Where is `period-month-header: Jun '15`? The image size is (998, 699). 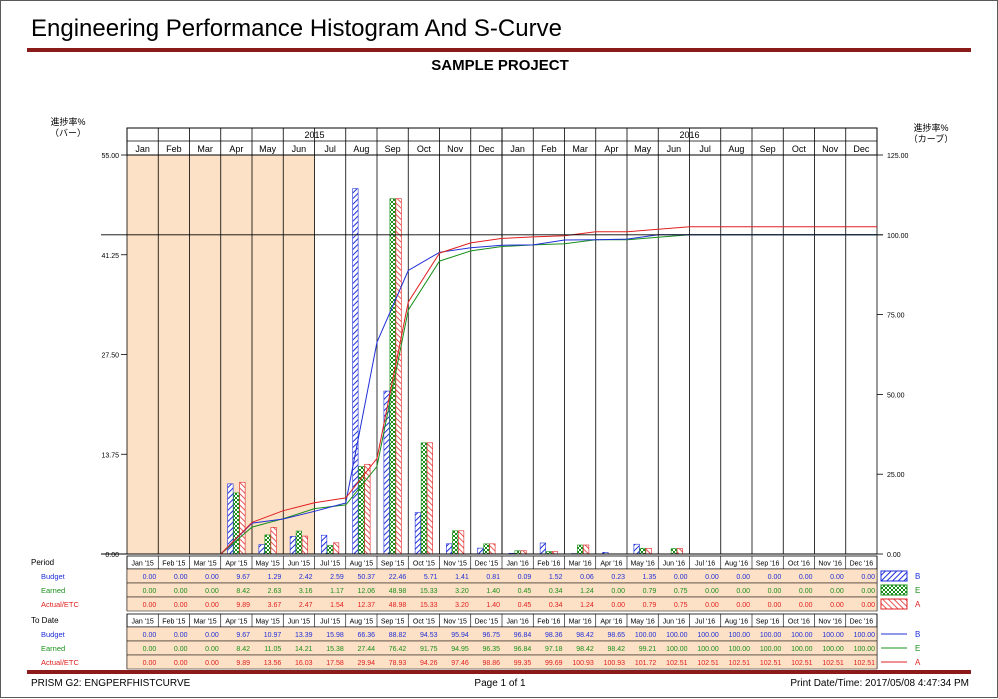 period-month-header: Jun '15 is located at coordinates (299, 564).